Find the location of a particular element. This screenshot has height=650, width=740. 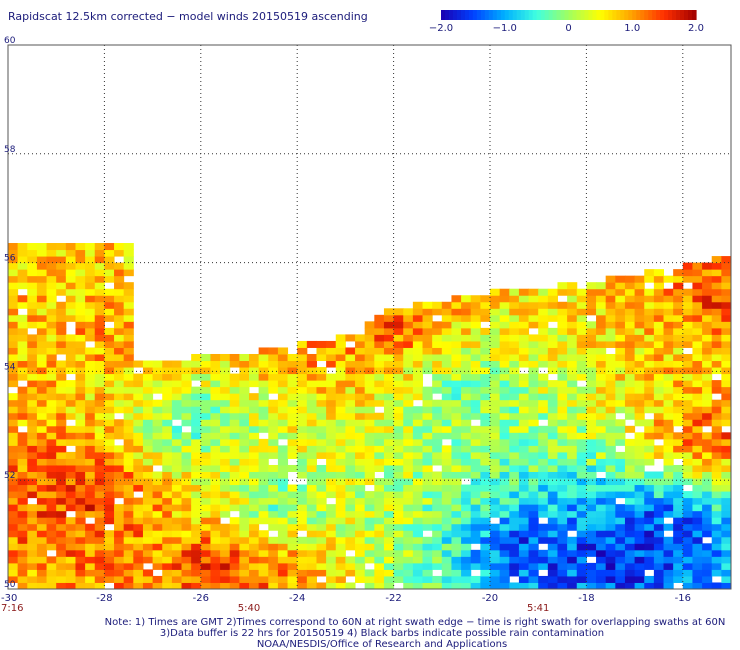

colorbar-tick-label: 0 is located at coordinates (568, 28).